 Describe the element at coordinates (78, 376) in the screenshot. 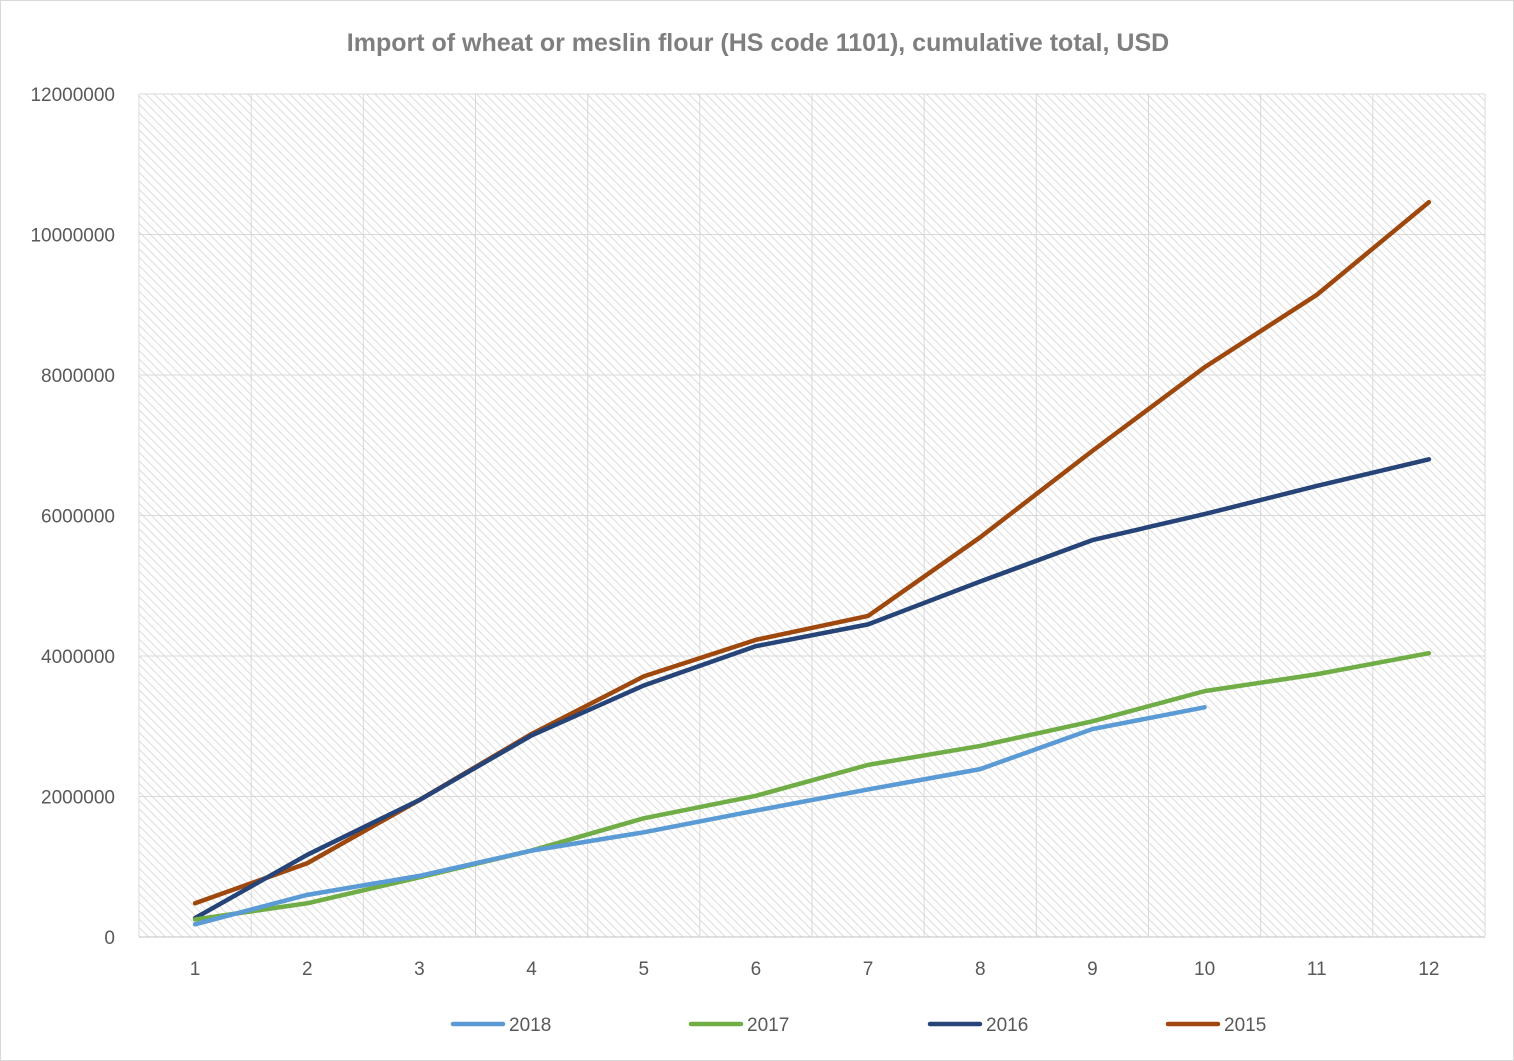

I see `y-tick-label: 8000000` at that location.